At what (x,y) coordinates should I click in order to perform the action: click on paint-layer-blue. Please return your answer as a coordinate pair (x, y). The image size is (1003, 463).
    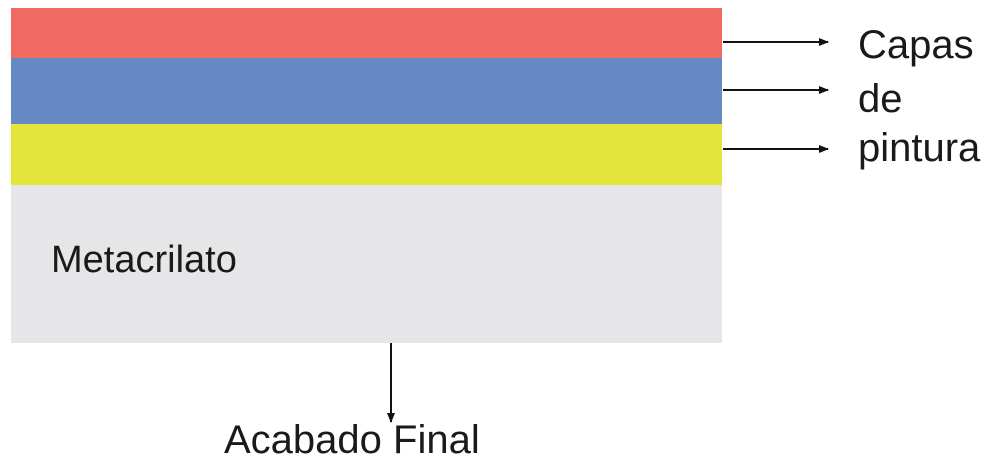
    Looking at the image, I should click on (366, 91).